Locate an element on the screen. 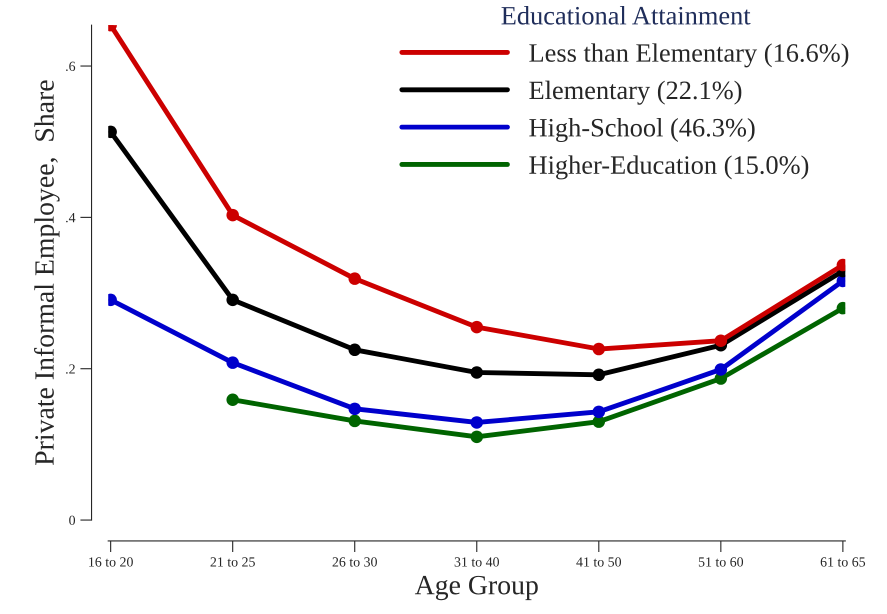 The width and height of the screenshot is (887, 614). y-axis-title: Private Informal Employee, Share is located at coordinates (47, 273).